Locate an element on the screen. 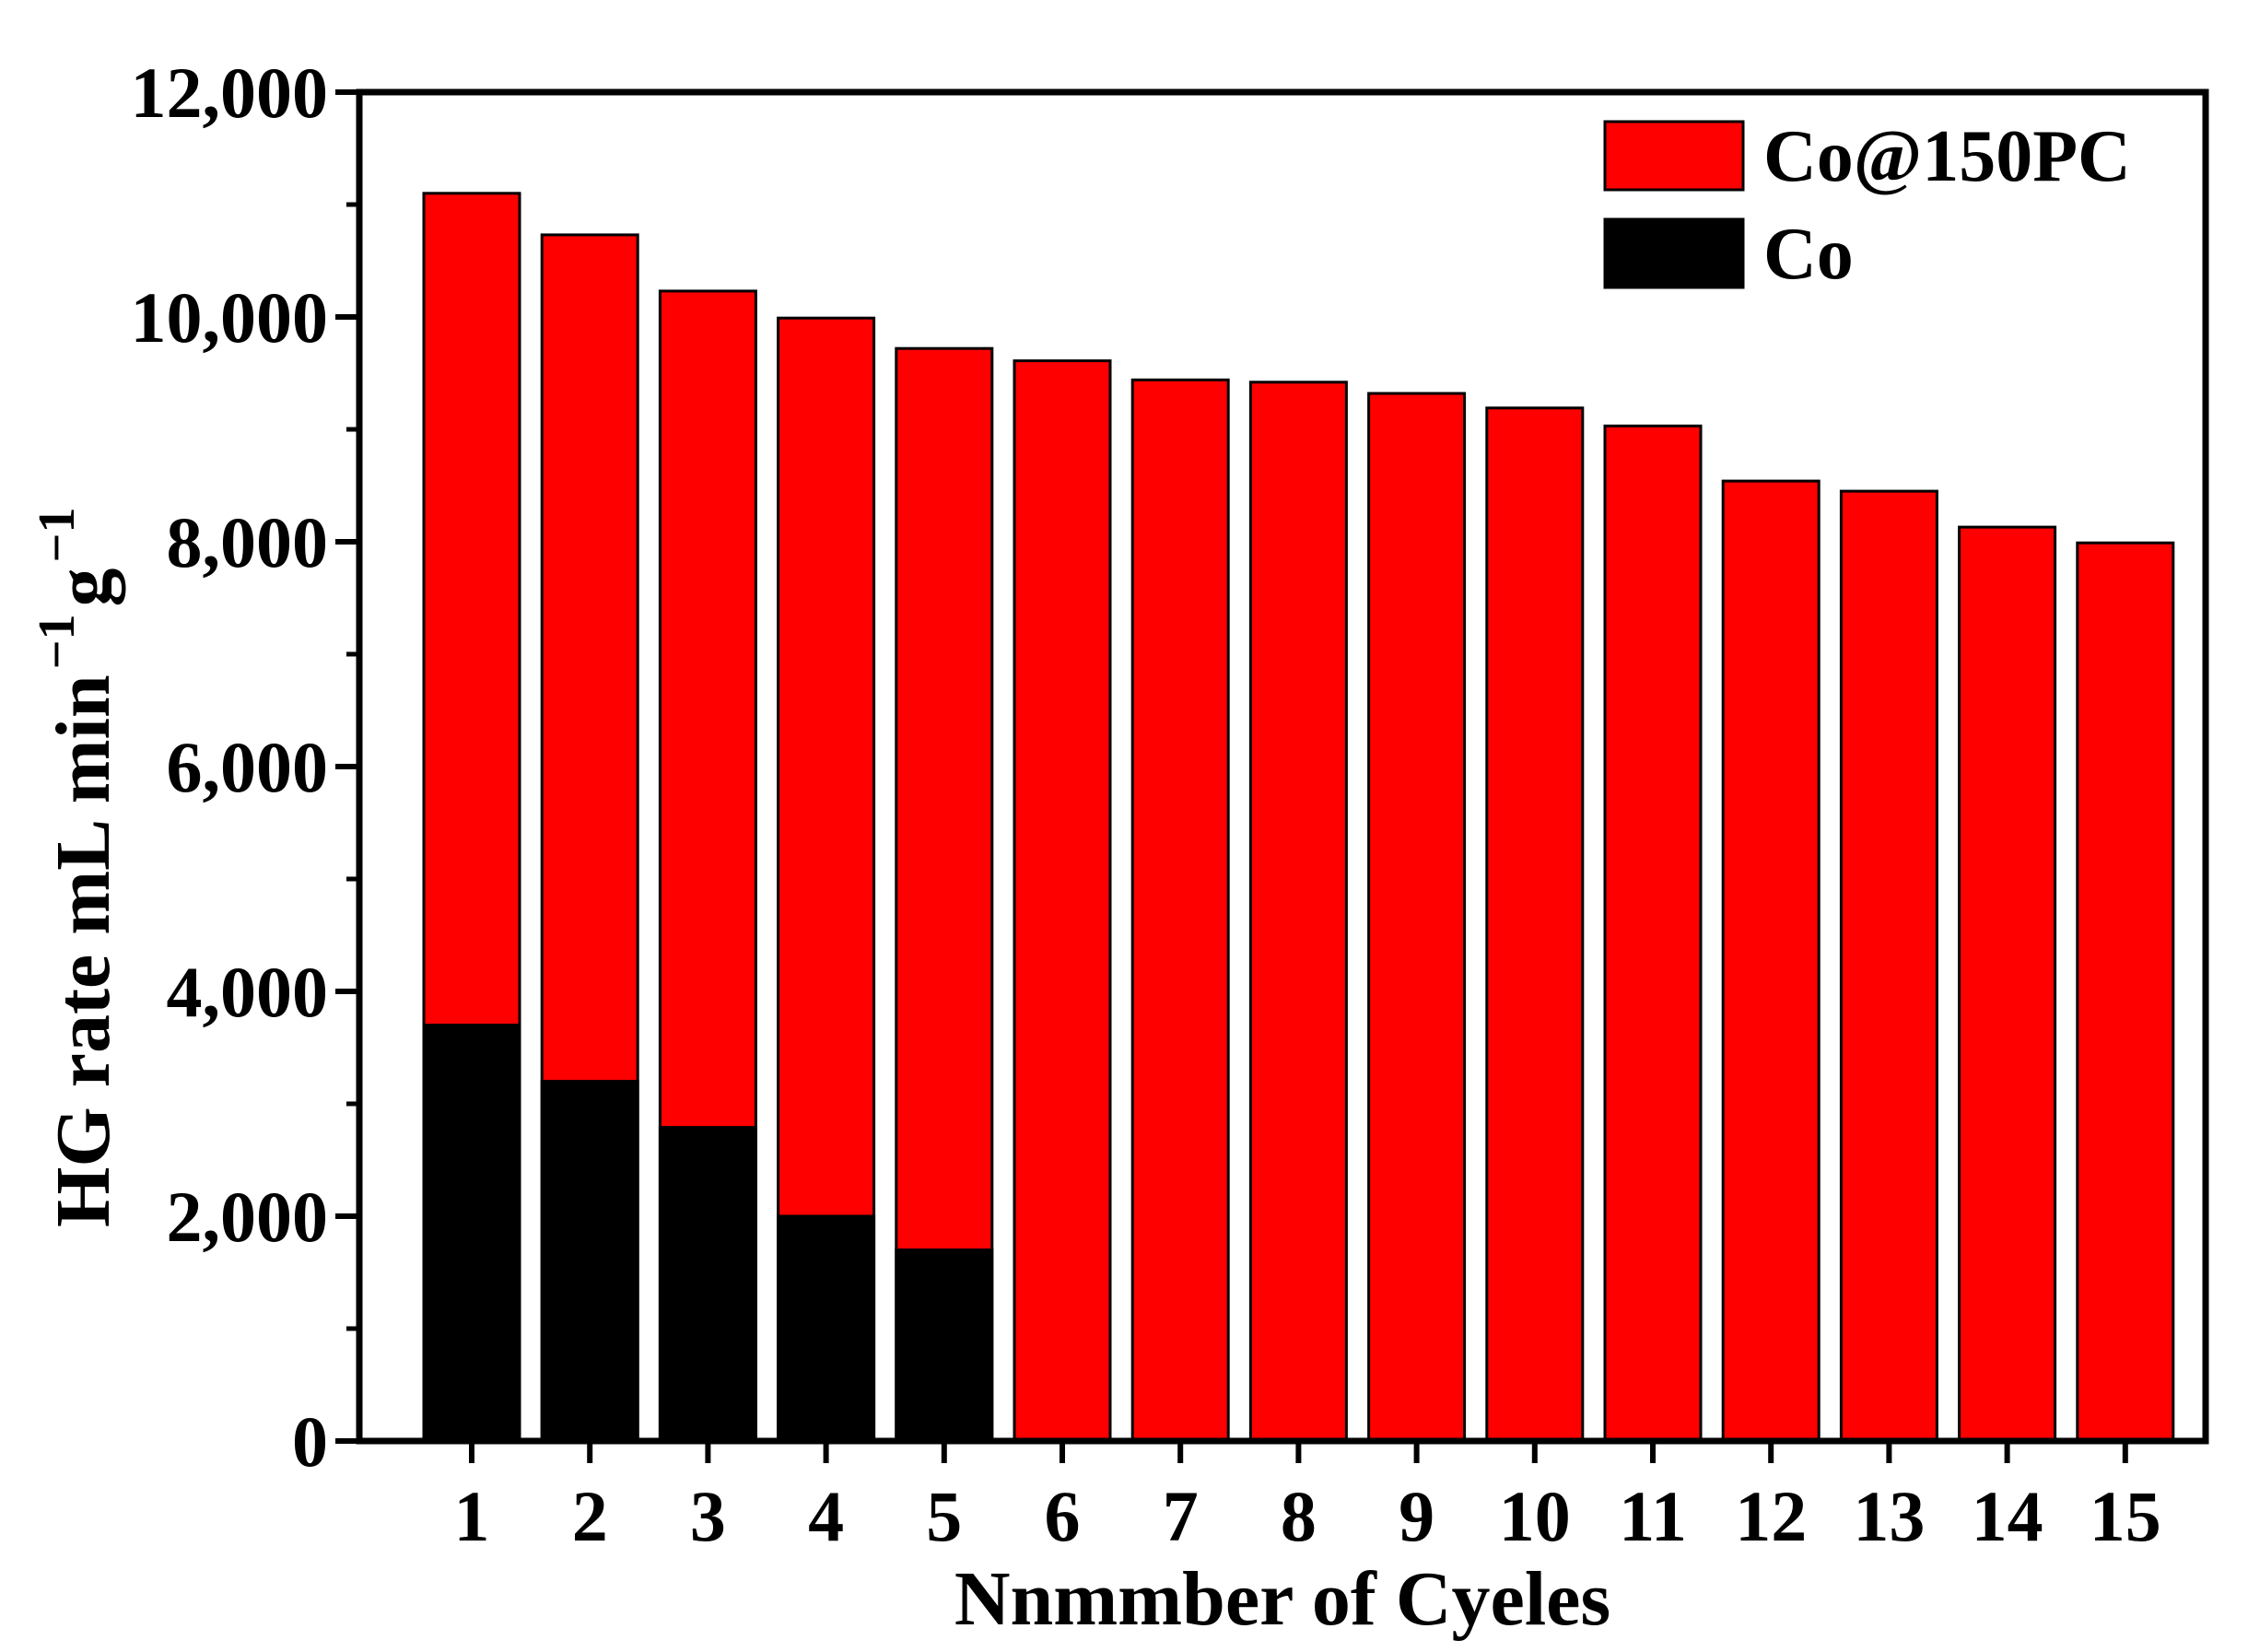  y-axis: 0 2,000 4,000 6,000 8,000 10,000 12,000 is located at coordinates (245, 768).